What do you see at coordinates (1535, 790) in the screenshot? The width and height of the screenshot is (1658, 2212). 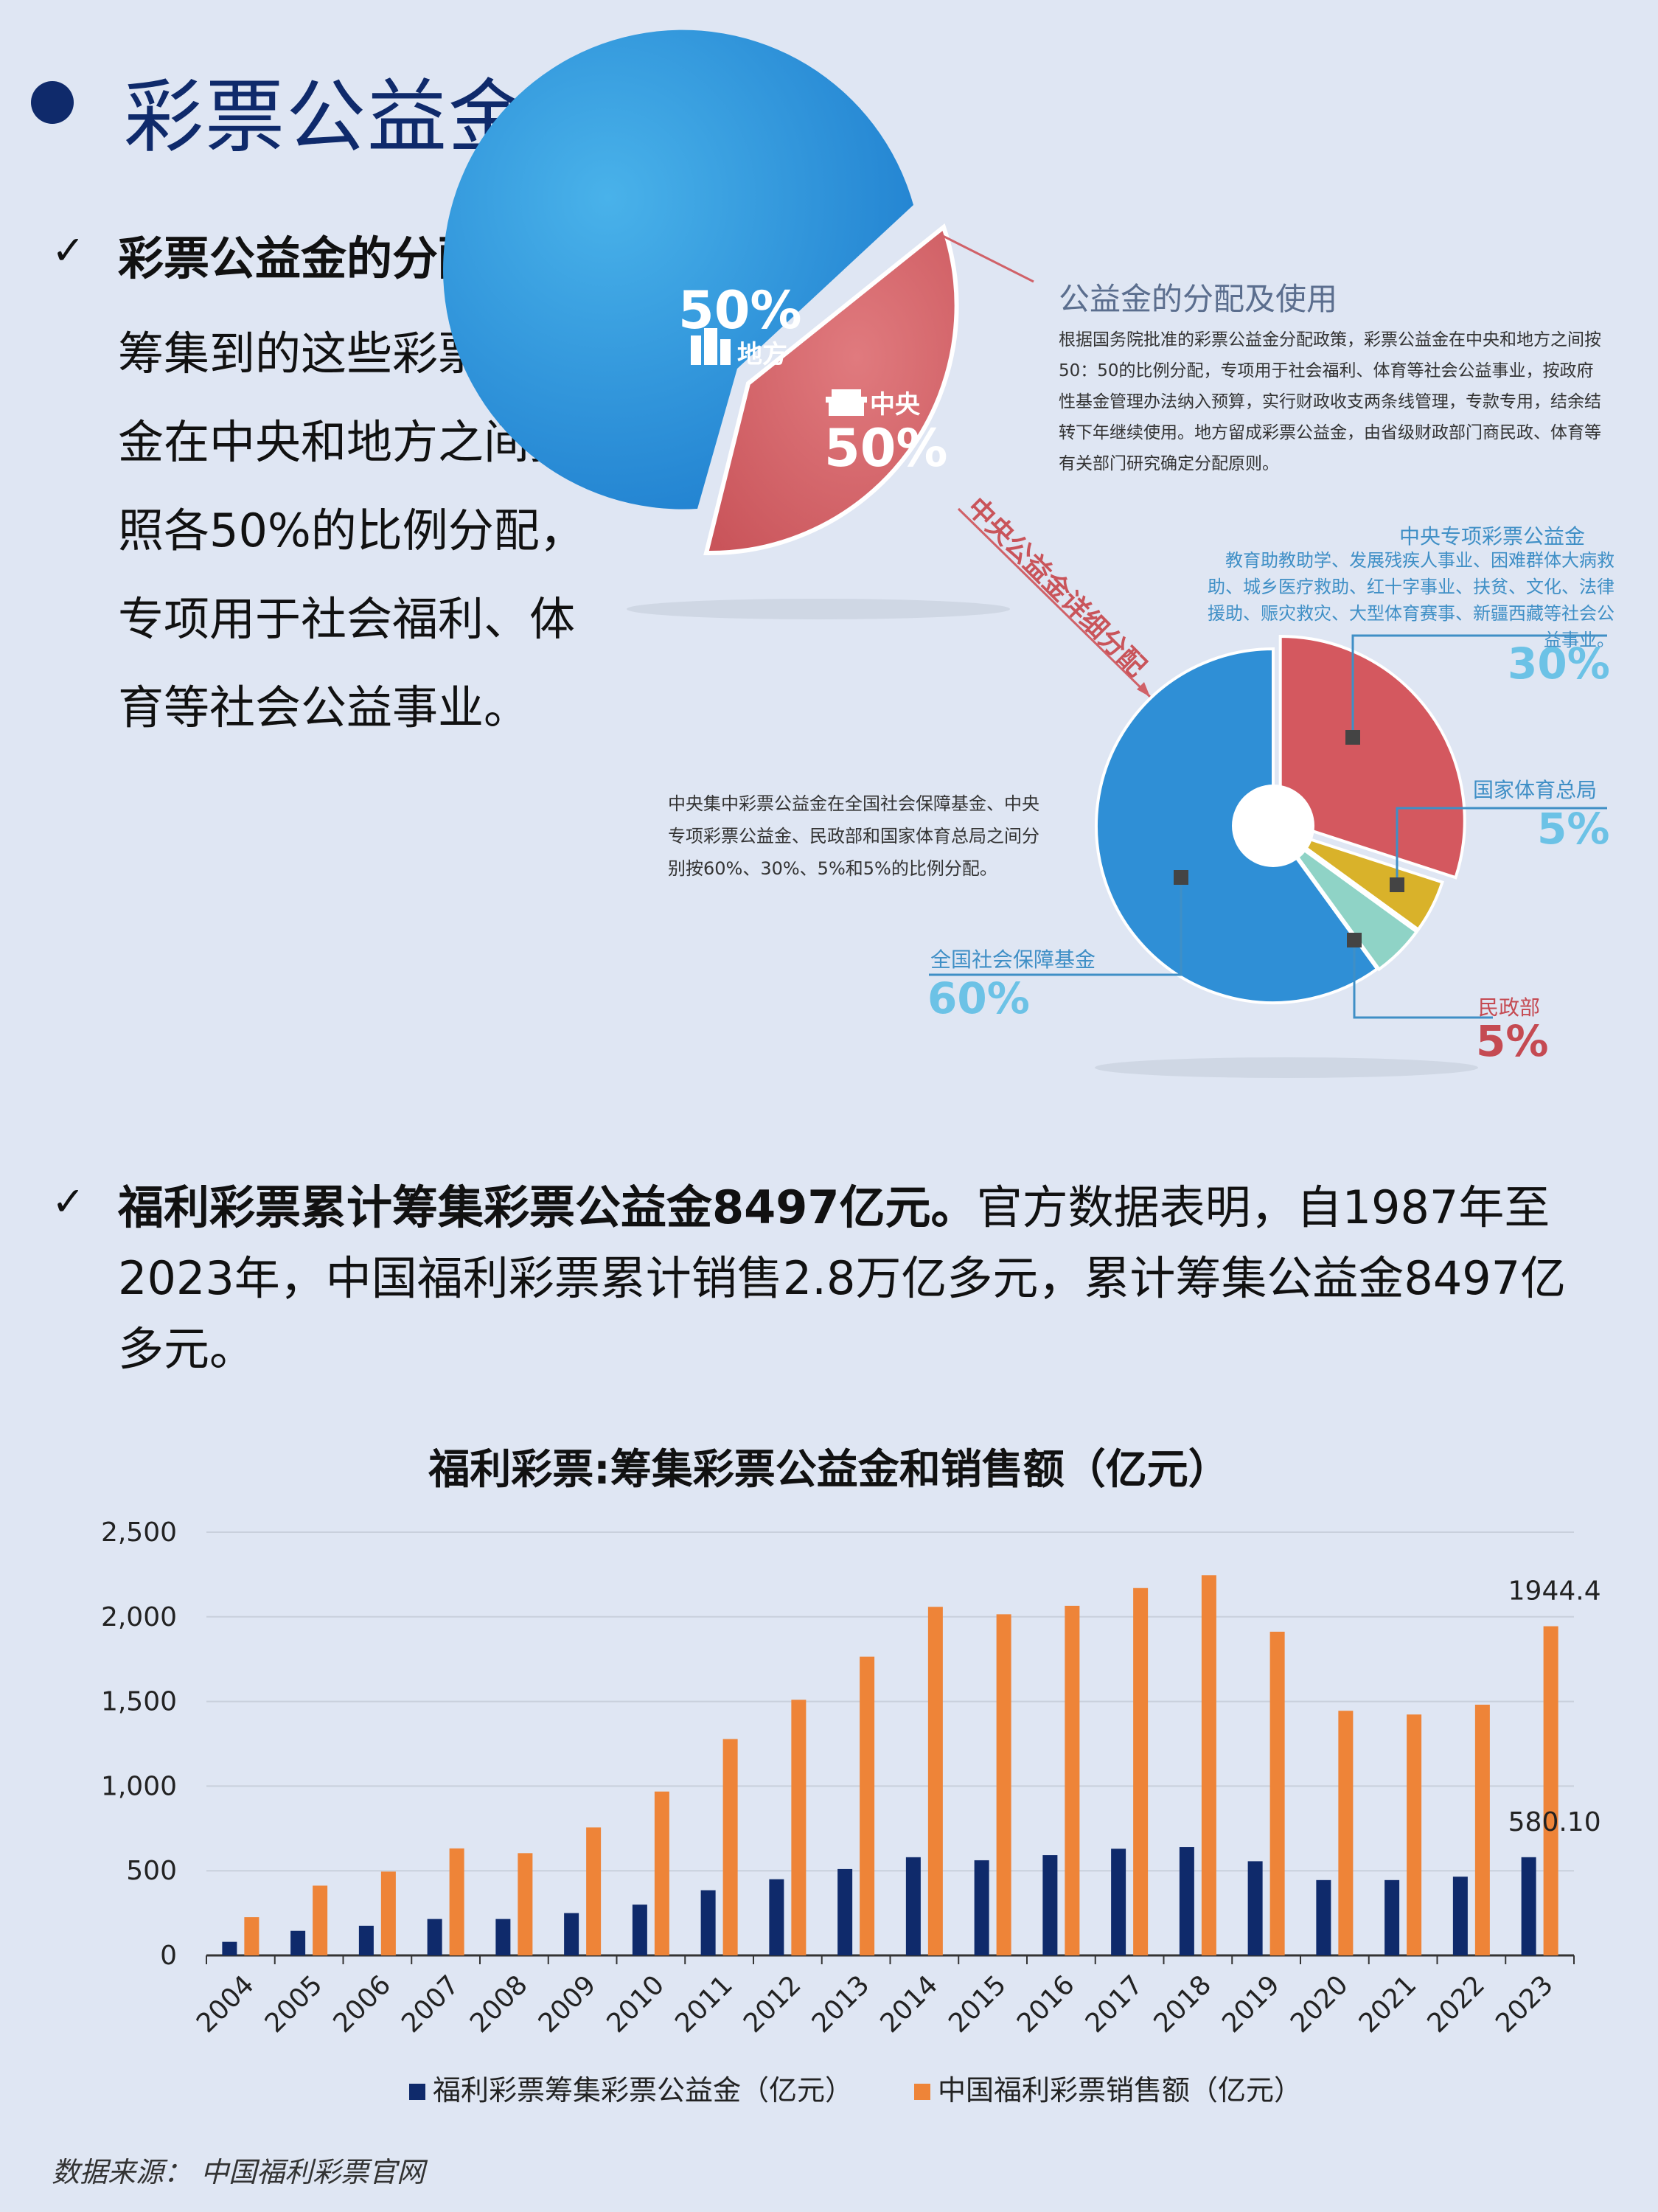 I see `slice-name-sports: 国家体育总局` at bounding box center [1535, 790].